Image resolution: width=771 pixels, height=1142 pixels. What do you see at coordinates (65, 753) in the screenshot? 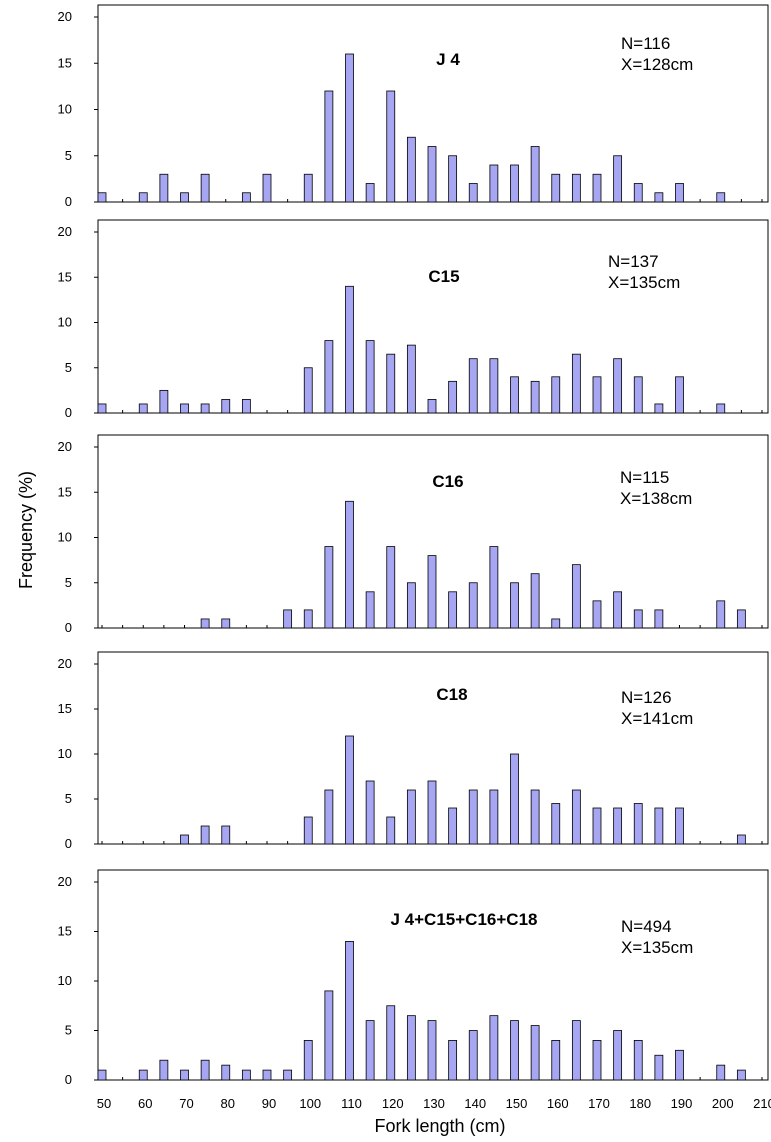
I see `y-tick-label: 10` at bounding box center [65, 753].